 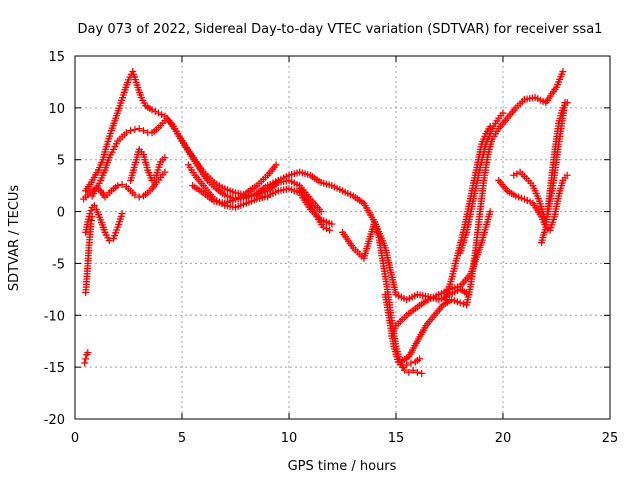 I want to click on y-tick-label: 10, so click(x=56, y=109).